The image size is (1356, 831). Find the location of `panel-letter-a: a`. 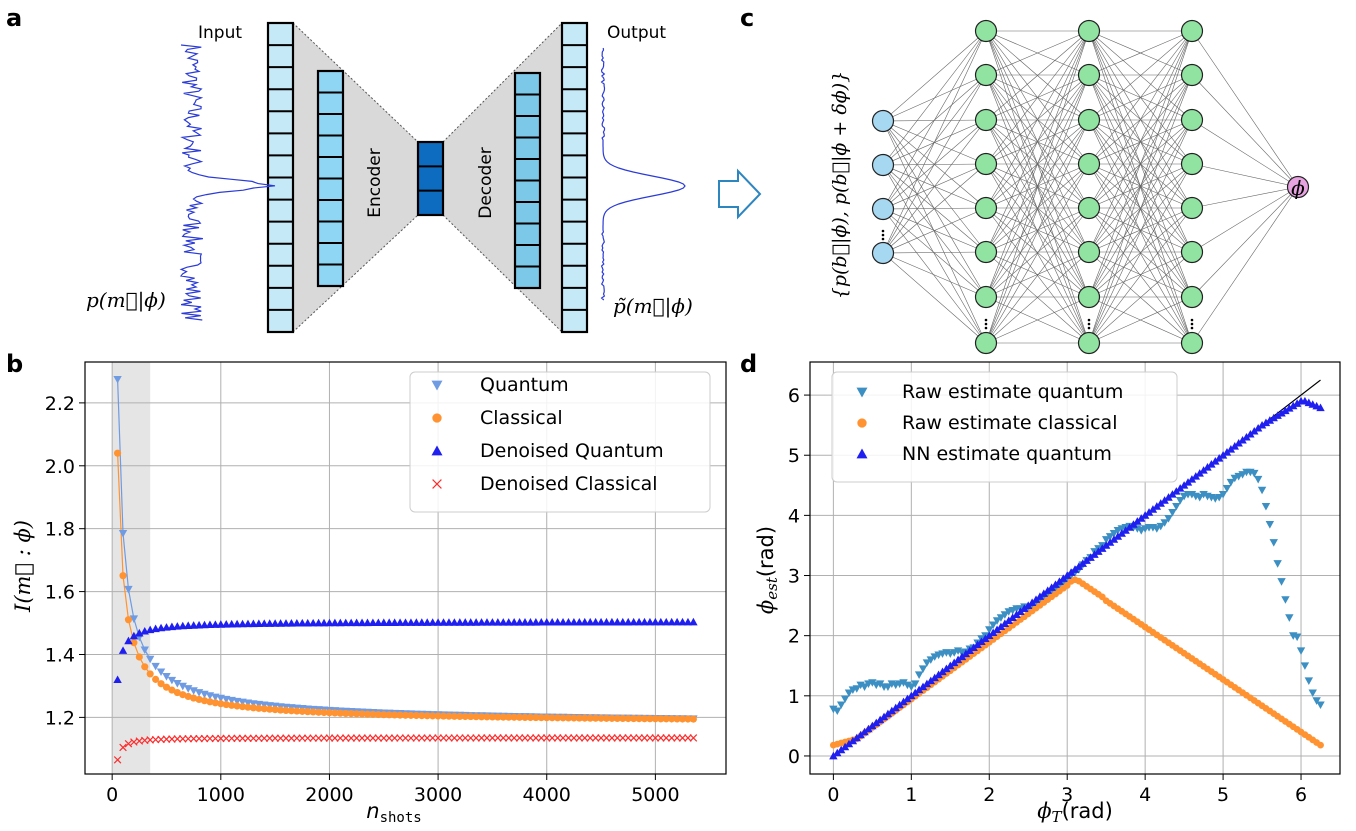

panel-letter-a: a is located at coordinates (14, 18).